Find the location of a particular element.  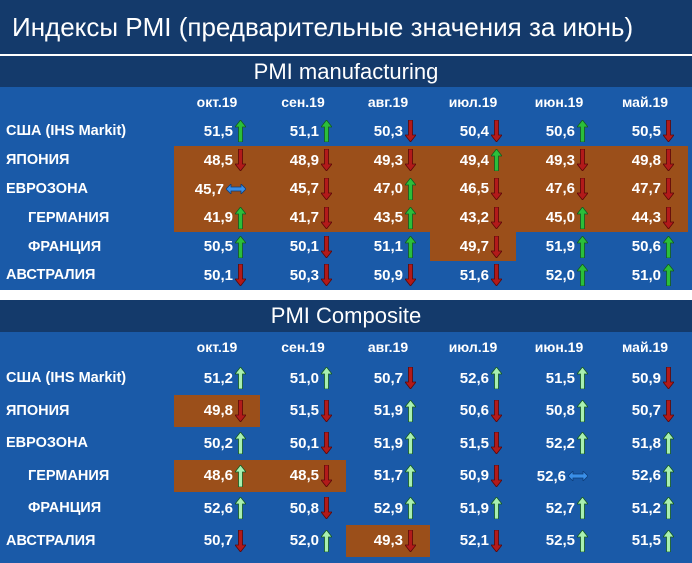

composite-table-row: ГЕРМАНИЯ 48,6 48,5 51,7 50,9 52,6 52,6 is located at coordinates (346, 476).